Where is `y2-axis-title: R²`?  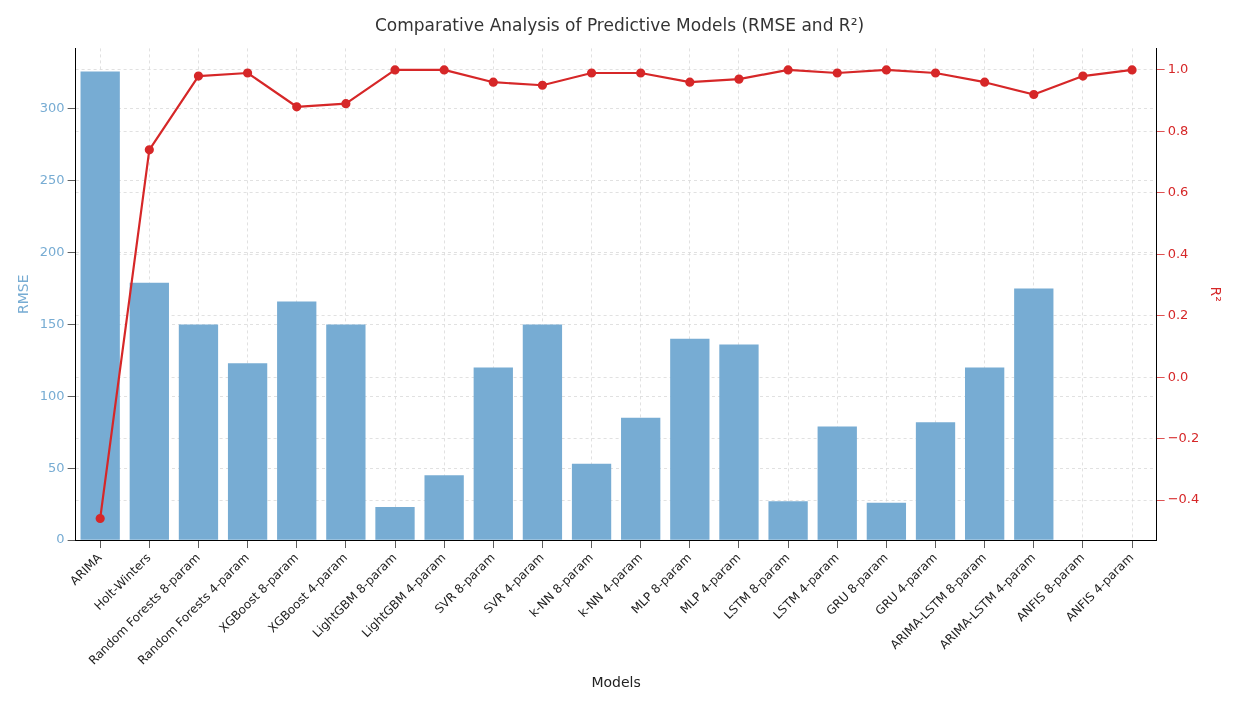
y2-axis-title: R² is located at coordinates (1215, 294).